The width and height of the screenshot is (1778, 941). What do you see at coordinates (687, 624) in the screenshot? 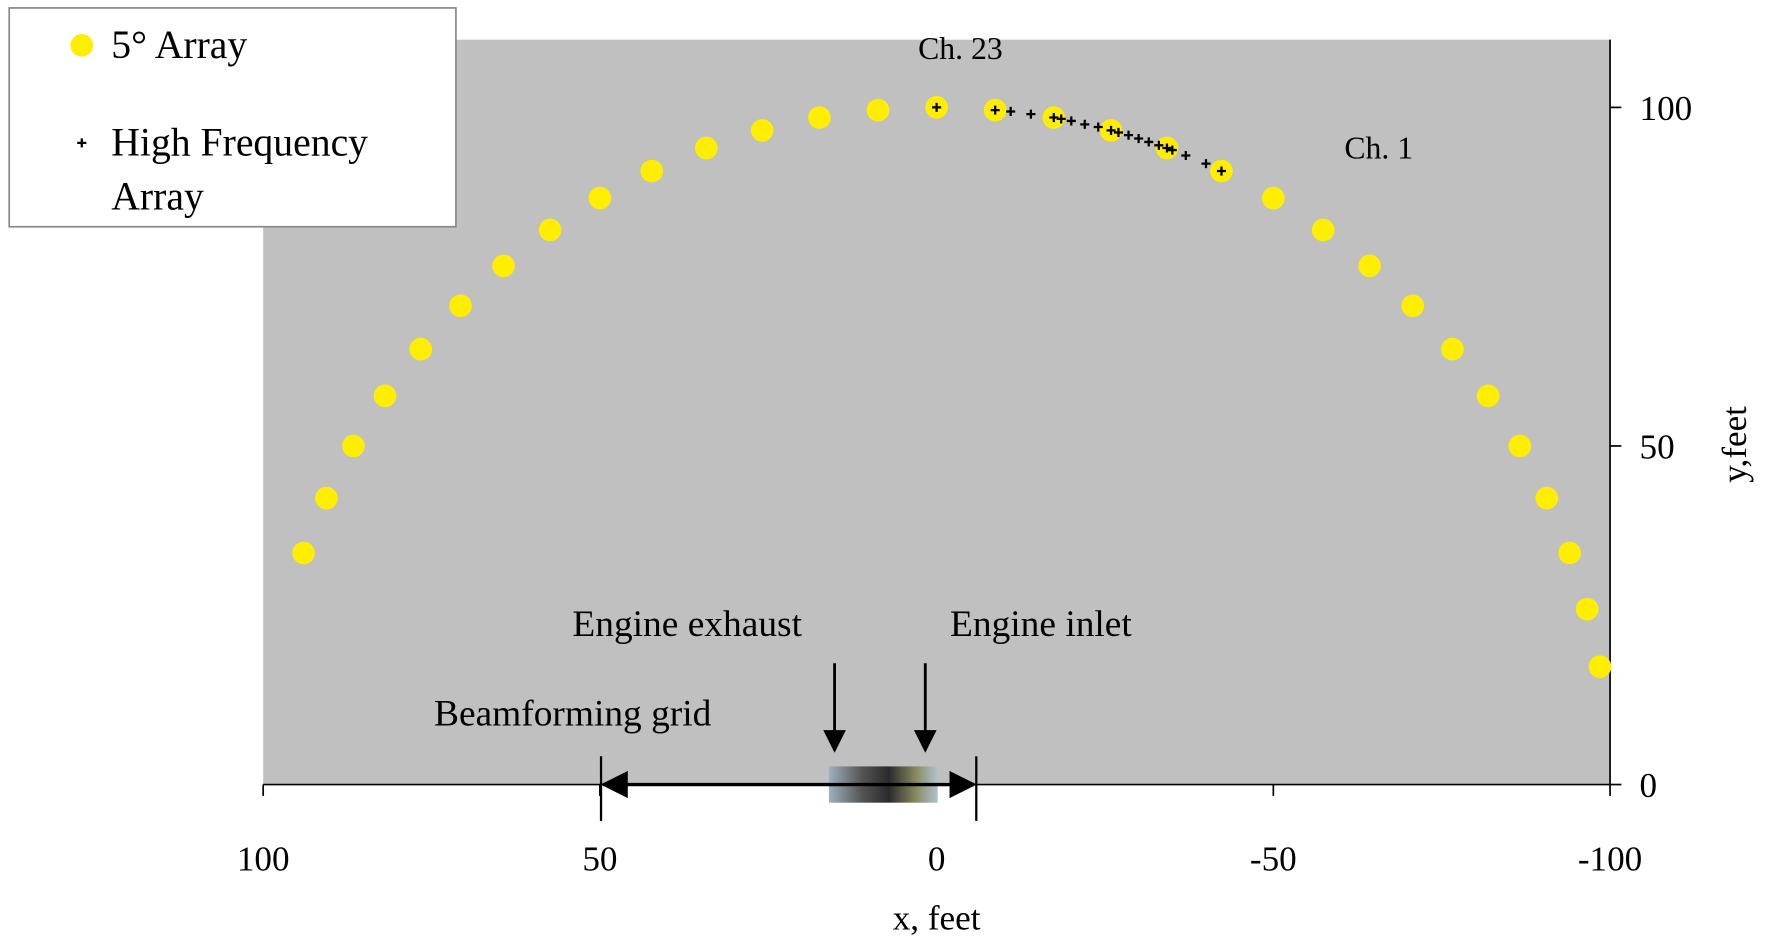
I see `annotation: Engine exhaust` at bounding box center [687, 624].